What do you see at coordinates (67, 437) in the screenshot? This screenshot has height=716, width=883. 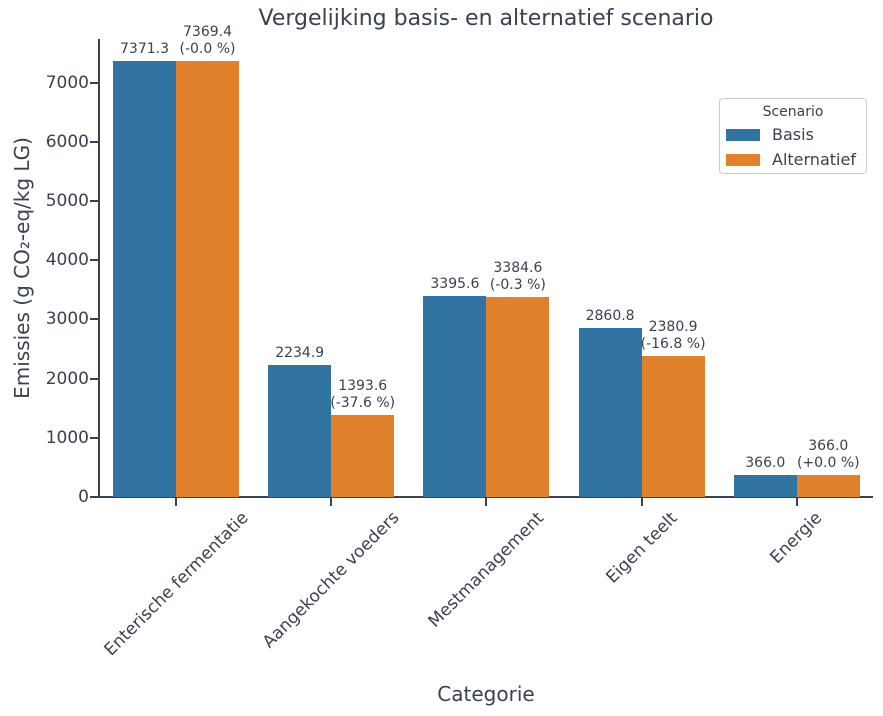 I see `y-tick-label: 1000` at bounding box center [67, 437].